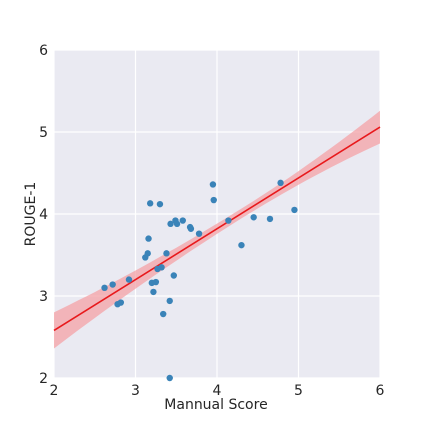 The height and width of the screenshot is (423, 423). What do you see at coordinates (43, 51) in the screenshot?
I see `y-tick-label: 6` at bounding box center [43, 51].